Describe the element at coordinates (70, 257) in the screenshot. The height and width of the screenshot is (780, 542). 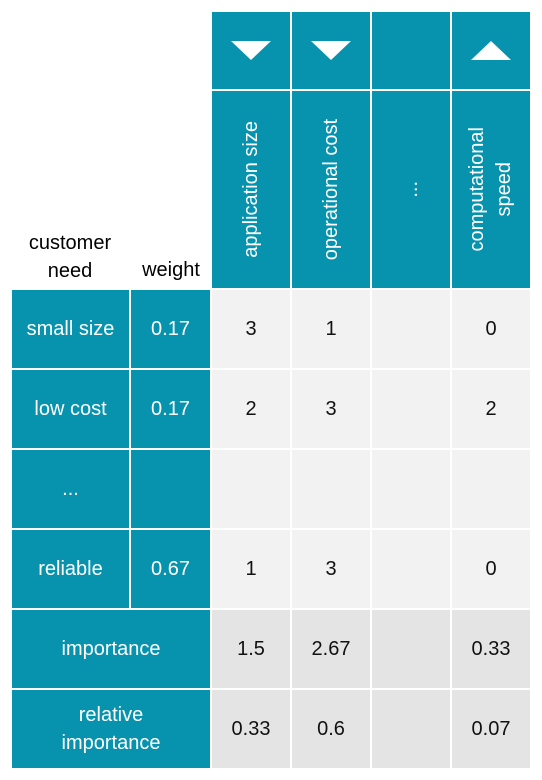
I see `customer-need-header: customer need` at that location.